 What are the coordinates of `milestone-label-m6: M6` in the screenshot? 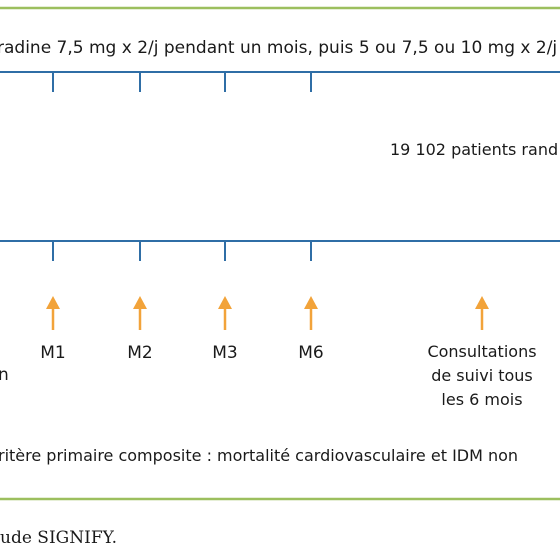 It's located at (310, 353).